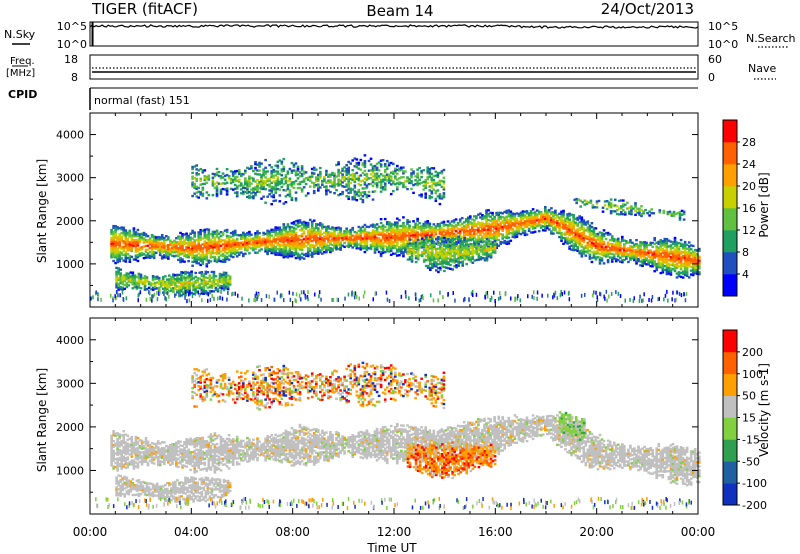 Image resolution: width=800 pixels, height=554 pixels. What do you see at coordinates (715, 59) in the screenshot?
I see `nave-tick-top: 60` at bounding box center [715, 59].